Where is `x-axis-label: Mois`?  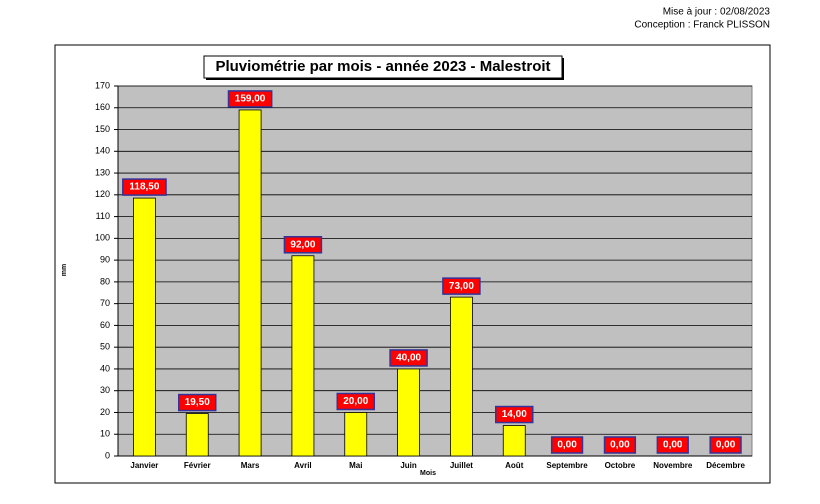
x-axis-label: Mois is located at coordinates (428, 473).